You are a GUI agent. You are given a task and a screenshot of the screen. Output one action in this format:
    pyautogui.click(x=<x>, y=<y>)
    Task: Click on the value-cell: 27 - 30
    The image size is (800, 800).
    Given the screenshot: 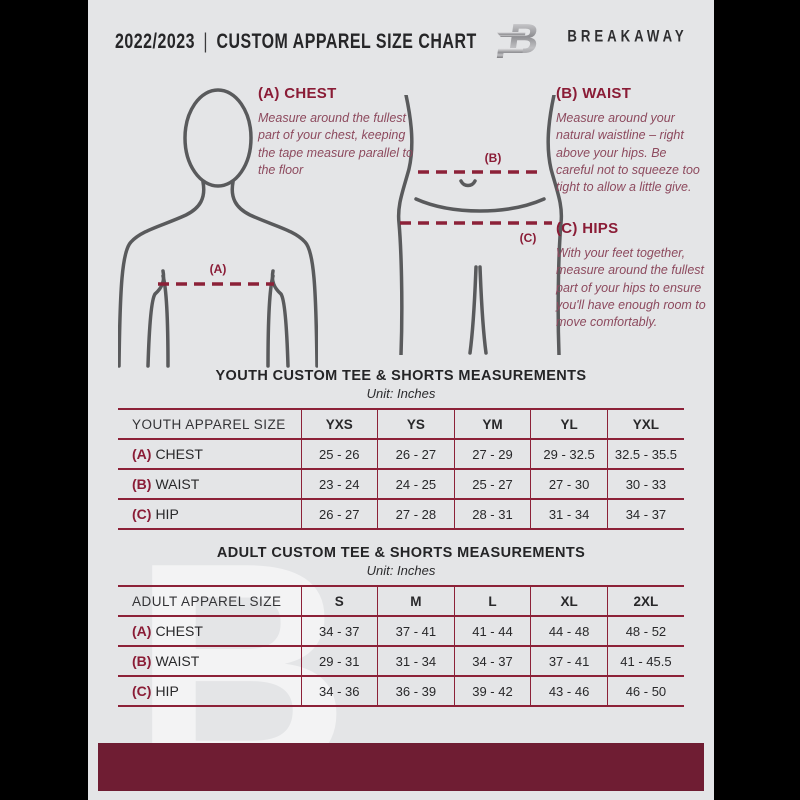 What is the action you would take?
    pyautogui.click(x=569, y=484)
    